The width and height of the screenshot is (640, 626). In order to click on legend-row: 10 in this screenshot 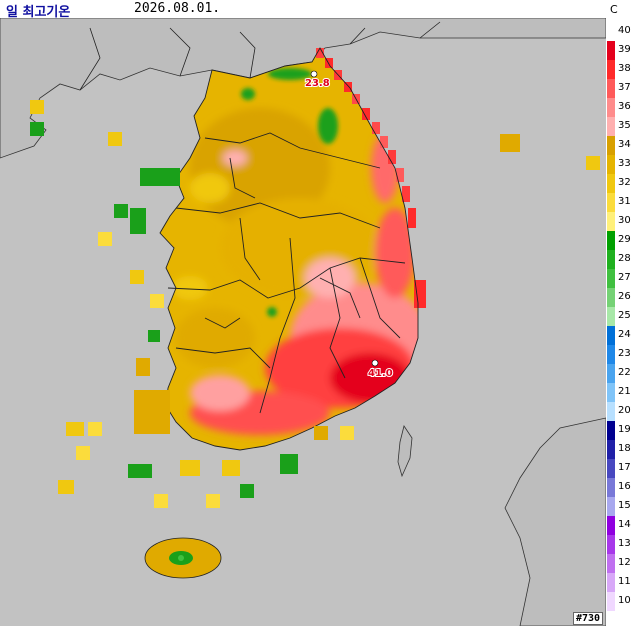, I will do `click(623, 601)`.